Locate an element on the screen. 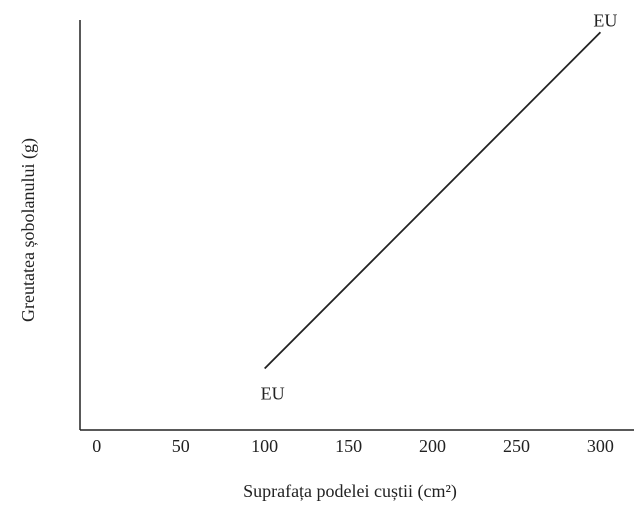  x-tick-label: 250 is located at coordinates (516, 446).